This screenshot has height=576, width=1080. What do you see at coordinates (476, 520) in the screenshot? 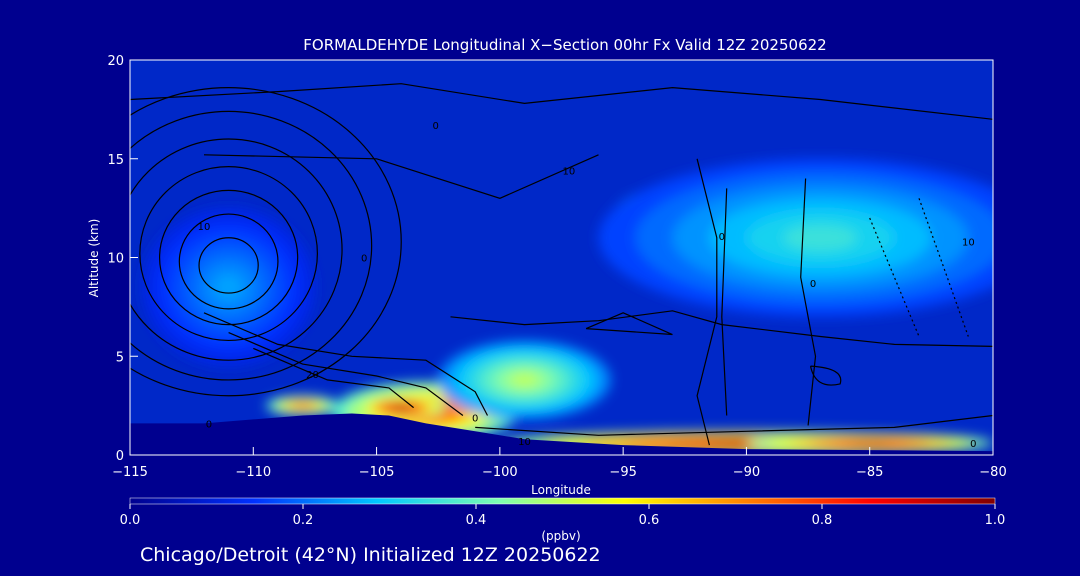
I see `colorbar-tick-label: 0.4` at bounding box center [476, 520].